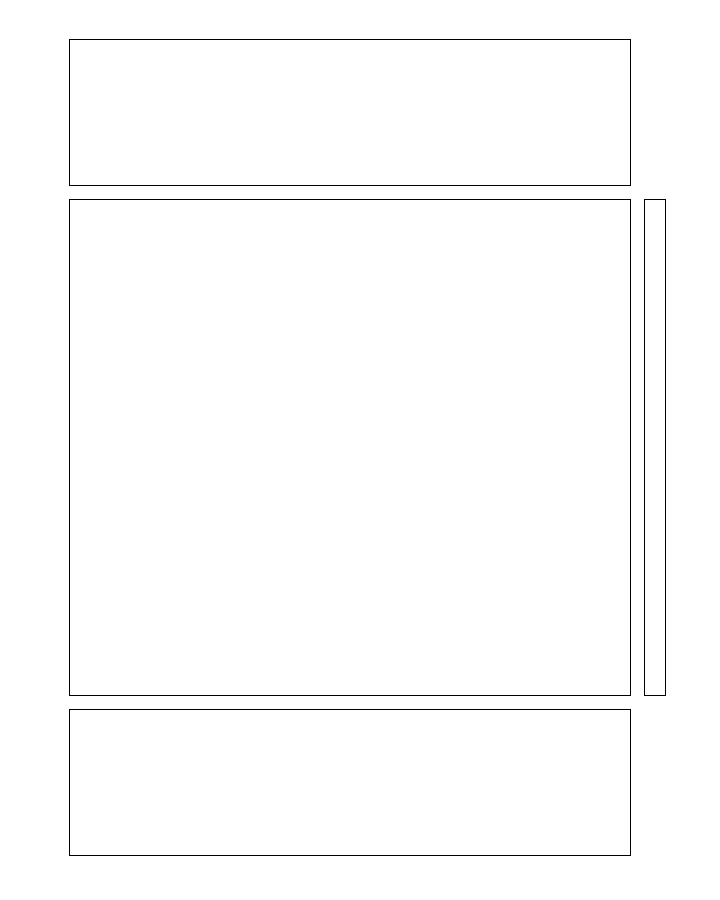  Describe the element at coordinates (350, 112) in the screenshot. I see `wind-scatter-plot` at that location.